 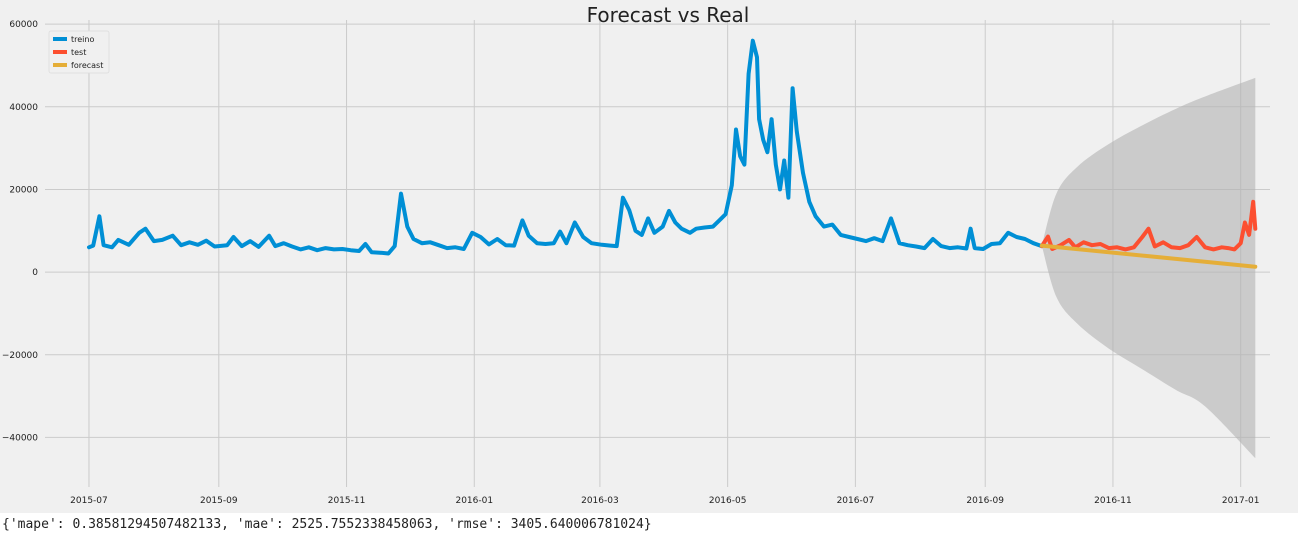 What do you see at coordinates (89, 501) in the screenshot?
I see `x-tick-label: 2015-07` at bounding box center [89, 501].